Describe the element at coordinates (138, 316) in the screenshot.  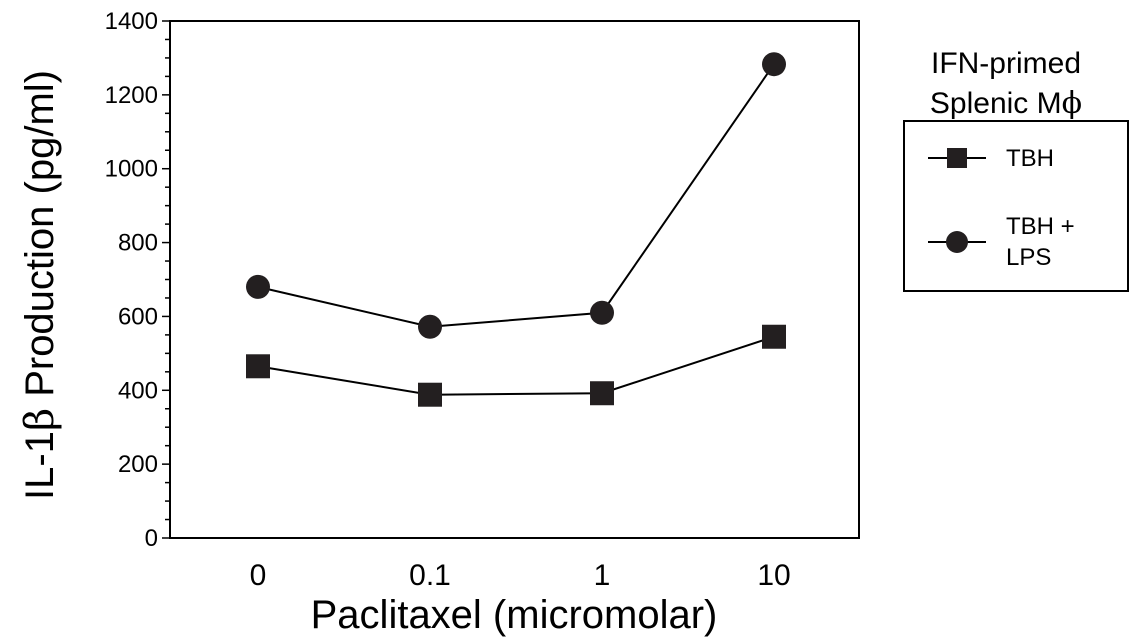
I see `y-tick-label: 600` at that location.